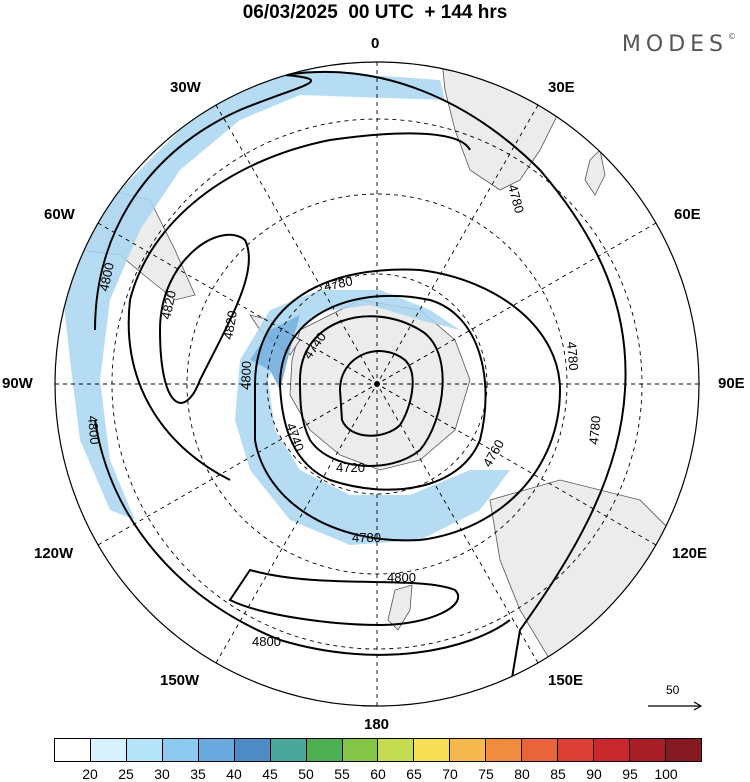 Image resolution: width=750 pixels, height=782 pixels. What do you see at coordinates (350, 467) in the screenshot?
I see `contour-label: 4720` at bounding box center [350, 467].